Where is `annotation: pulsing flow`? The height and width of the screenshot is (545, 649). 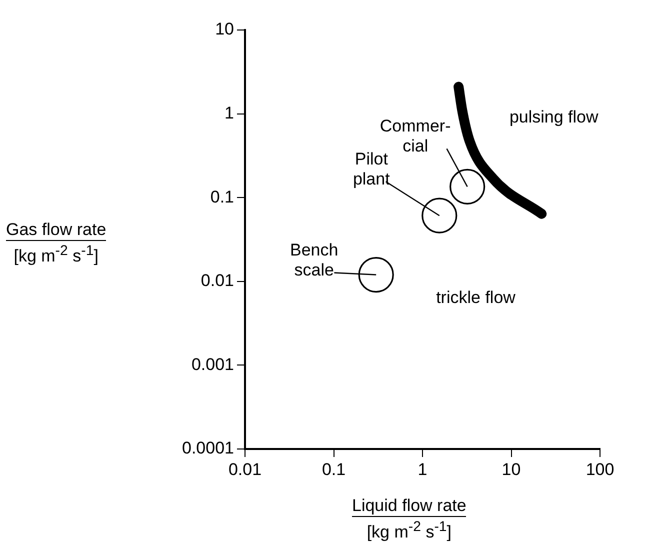 annotation: pulsing flow is located at coordinates (554, 117).